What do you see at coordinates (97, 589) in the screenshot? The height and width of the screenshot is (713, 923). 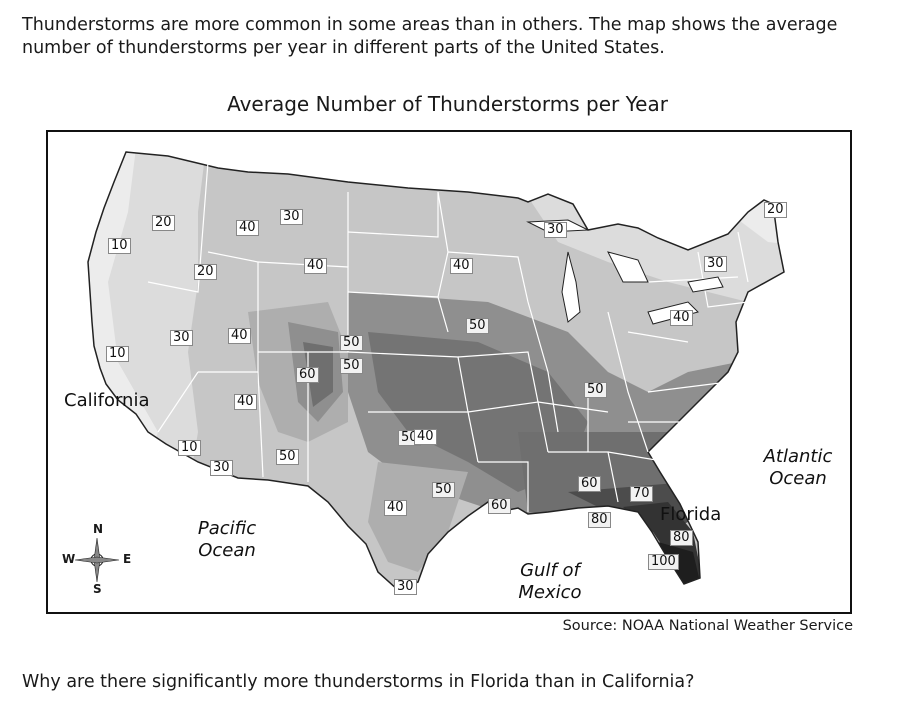 I see `compass-south: S` at bounding box center [97, 589].